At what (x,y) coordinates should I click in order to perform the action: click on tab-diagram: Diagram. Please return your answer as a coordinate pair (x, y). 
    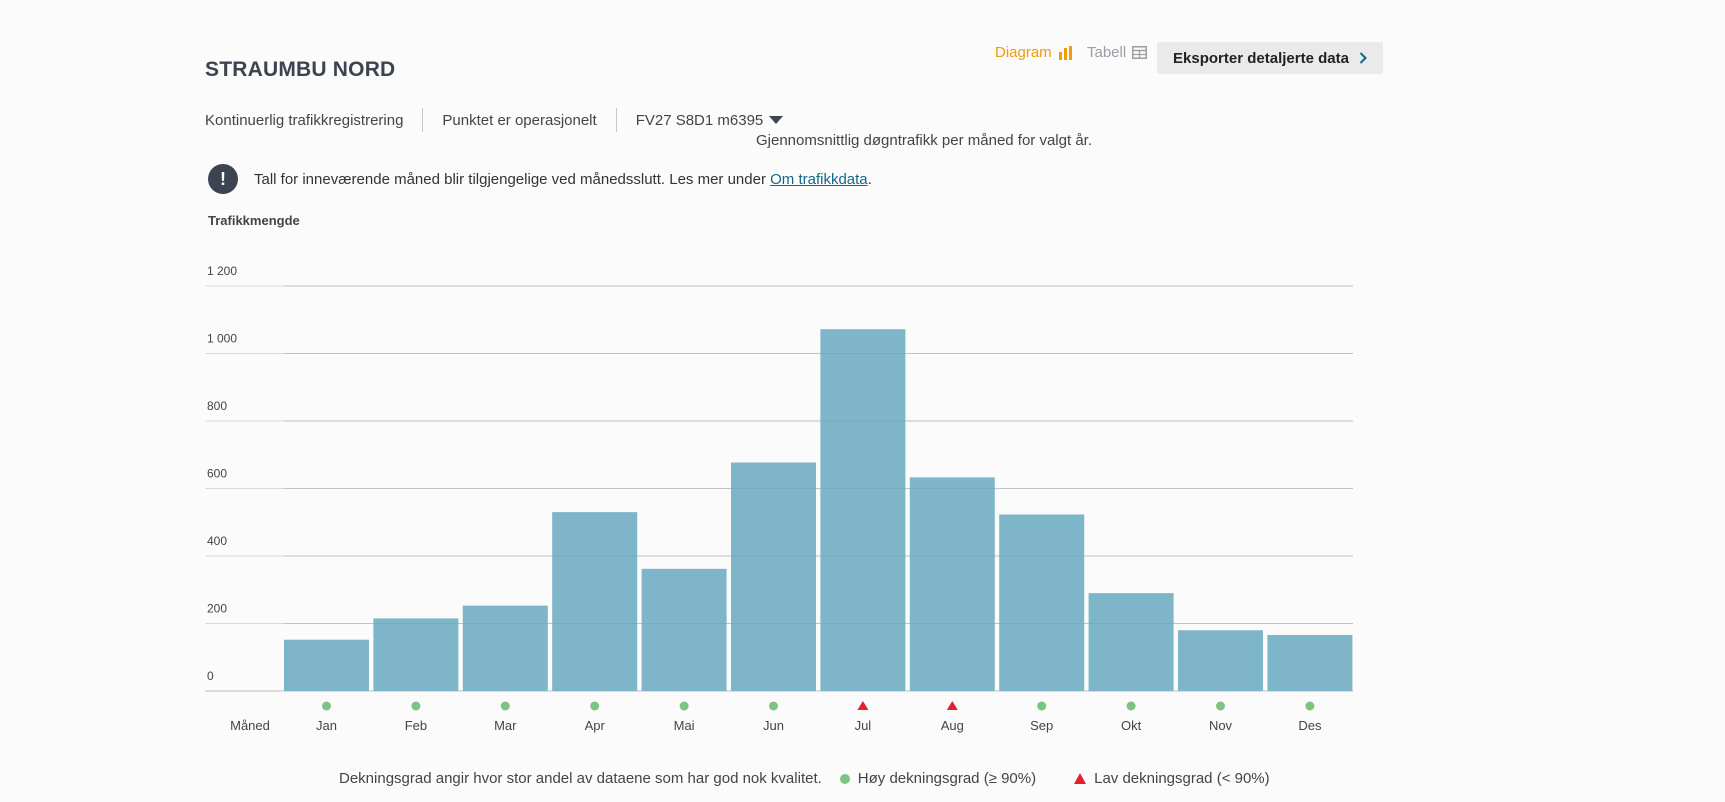
    Looking at the image, I should click on (1034, 52).